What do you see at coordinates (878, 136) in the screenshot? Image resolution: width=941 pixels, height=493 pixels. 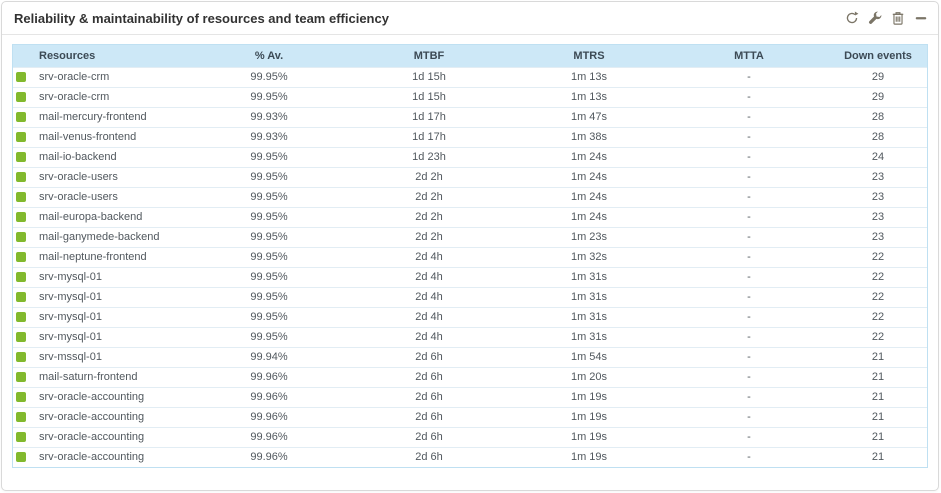 I see `down-events-value: 28` at bounding box center [878, 136].